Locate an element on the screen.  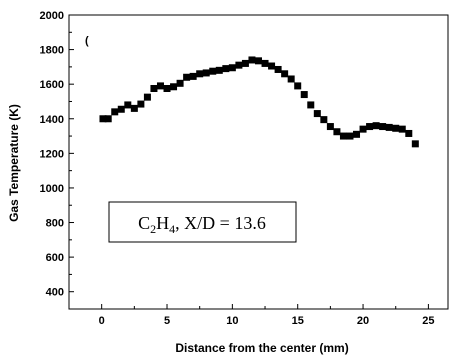
y-tick-label: 1800 is located at coordinates (52, 51).